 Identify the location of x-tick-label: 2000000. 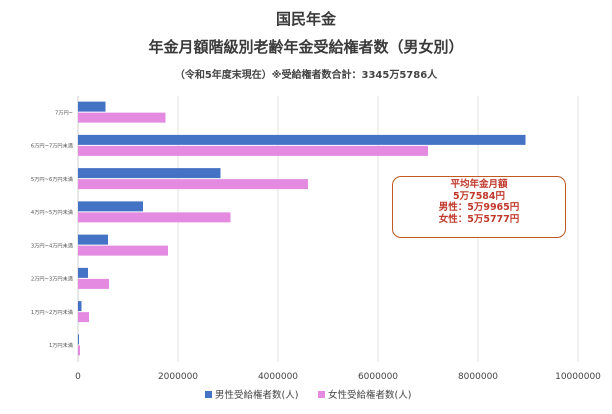
(178, 377).